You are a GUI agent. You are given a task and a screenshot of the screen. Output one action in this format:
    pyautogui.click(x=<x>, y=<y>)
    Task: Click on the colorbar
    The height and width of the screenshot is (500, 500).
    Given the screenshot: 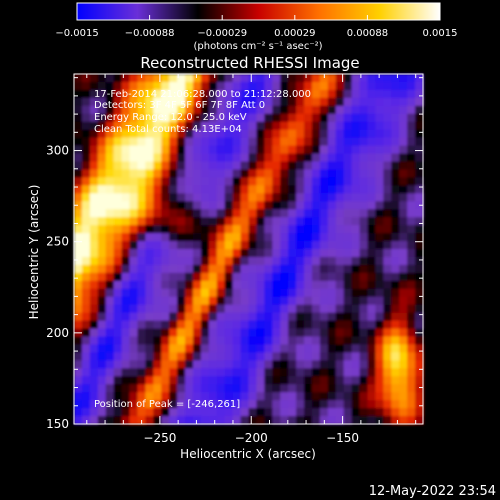 What is the action you would take?
    pyautogui.click(x=258, y=11)
    